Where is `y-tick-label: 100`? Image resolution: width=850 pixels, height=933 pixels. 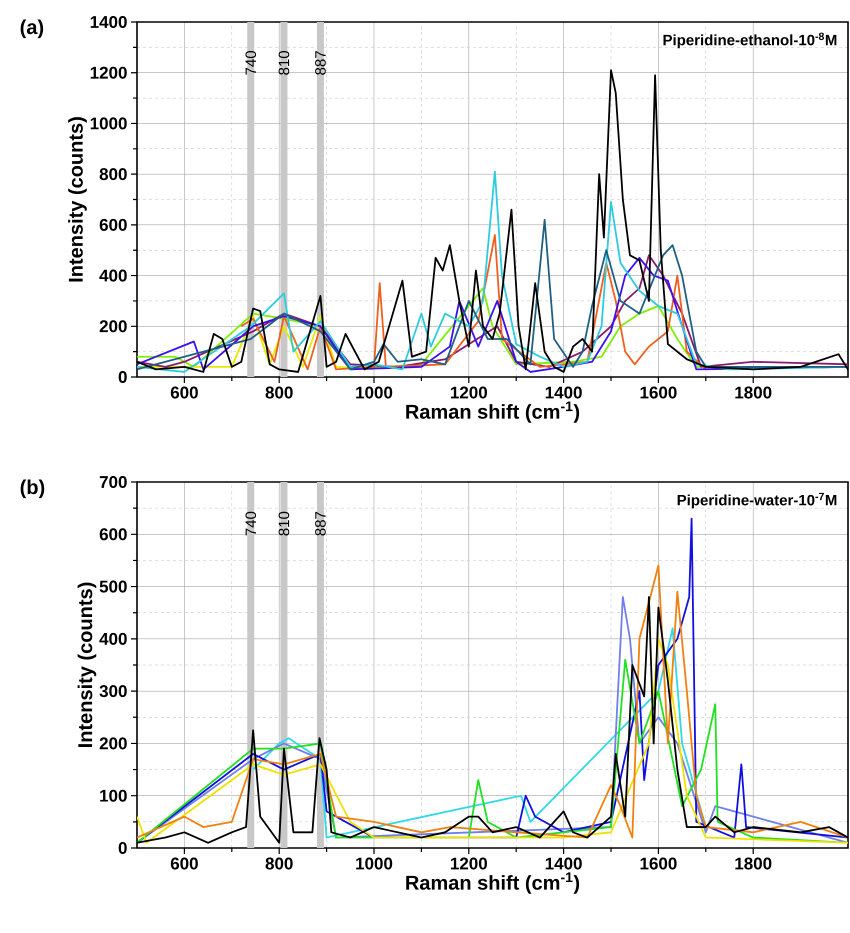 y-tick-label: 100 is located at coordinates (113, 796).